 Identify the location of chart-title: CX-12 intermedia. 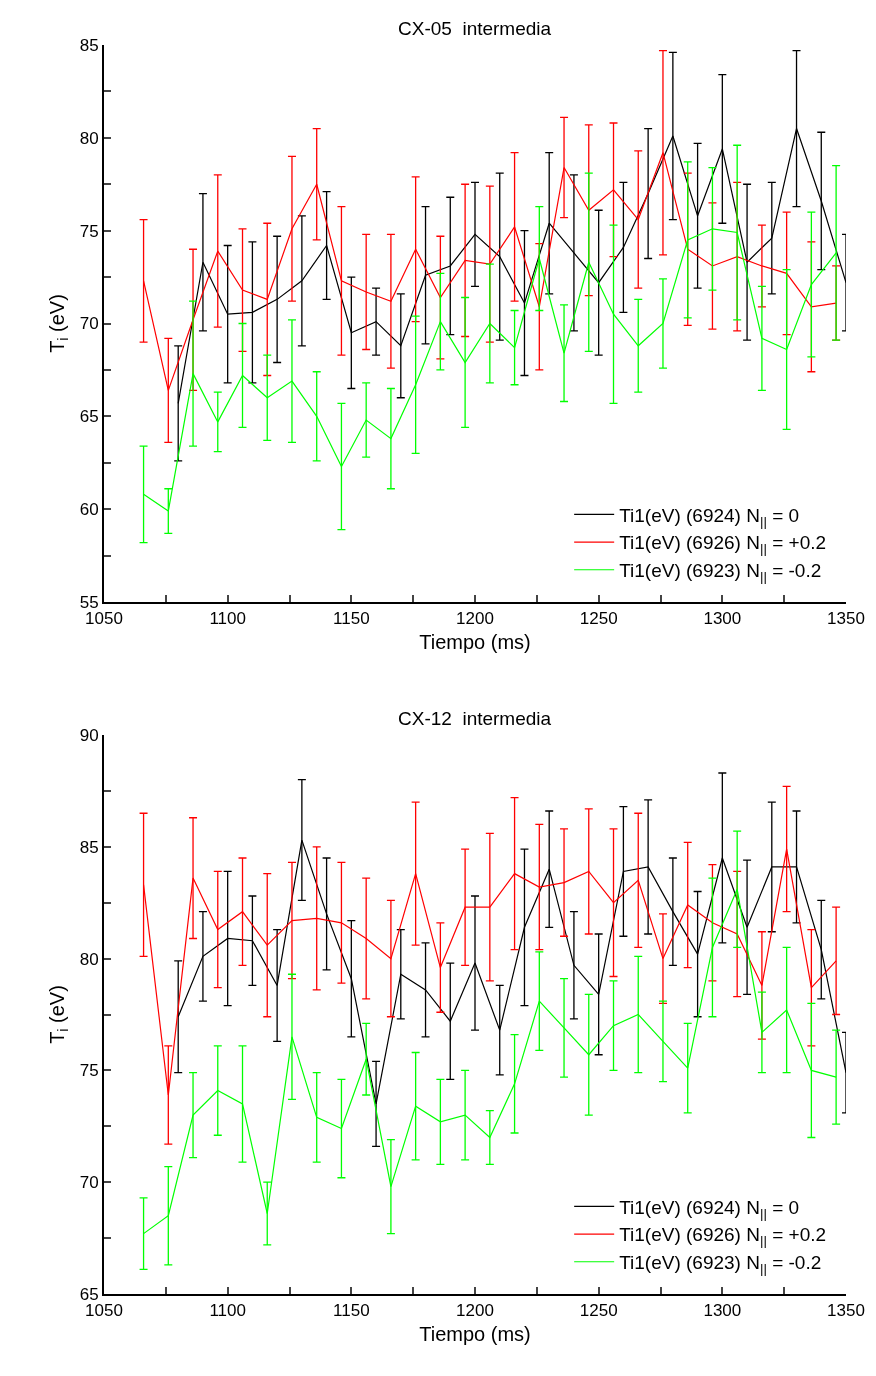
(475, 718).